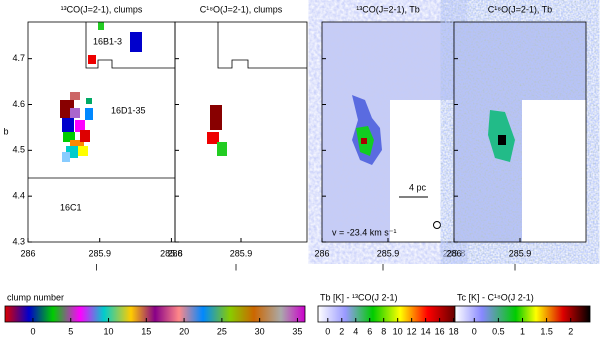 Image resolution: width=600 pixels, height=344 pixels. I want to click on panel-title: C¹⁸O(J=2-1), Tb, so click(520, 9).